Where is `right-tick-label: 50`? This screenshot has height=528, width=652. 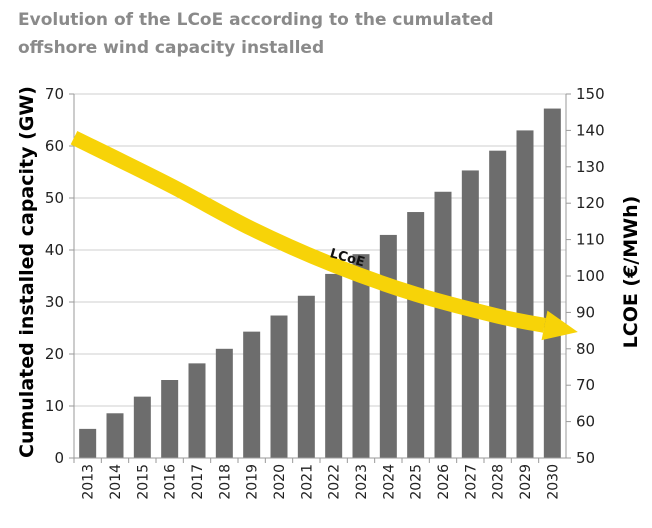 right-tick-label: 50 is located at coordinates (585, 458).